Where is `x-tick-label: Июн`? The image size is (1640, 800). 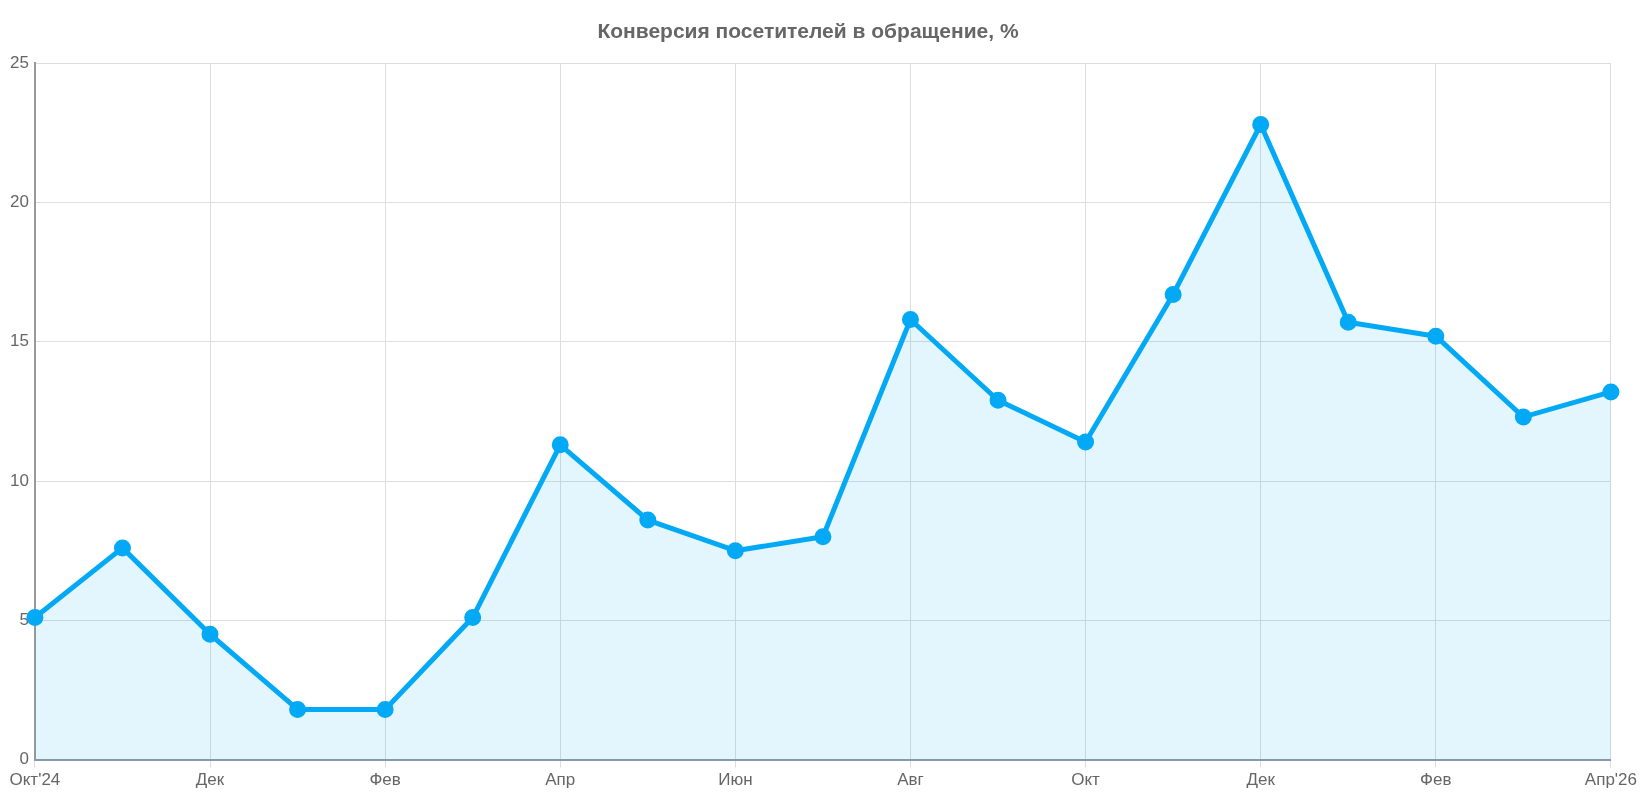
x-tick-label: Июн is located at coordinates (735, 780).